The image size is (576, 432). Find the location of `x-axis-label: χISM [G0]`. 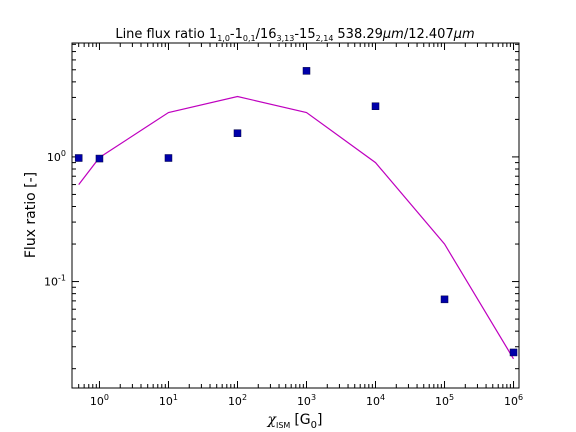

x-axis-label: χISM [G0] is located at coordinates (295, 421).